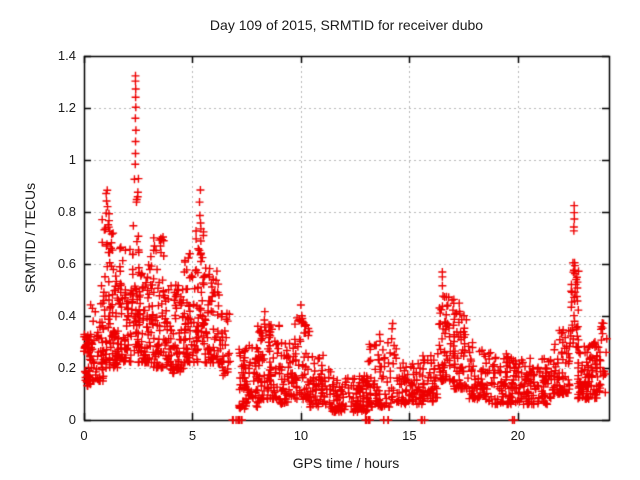  I want to click on y-tick-label: 1, so click(72, 159).